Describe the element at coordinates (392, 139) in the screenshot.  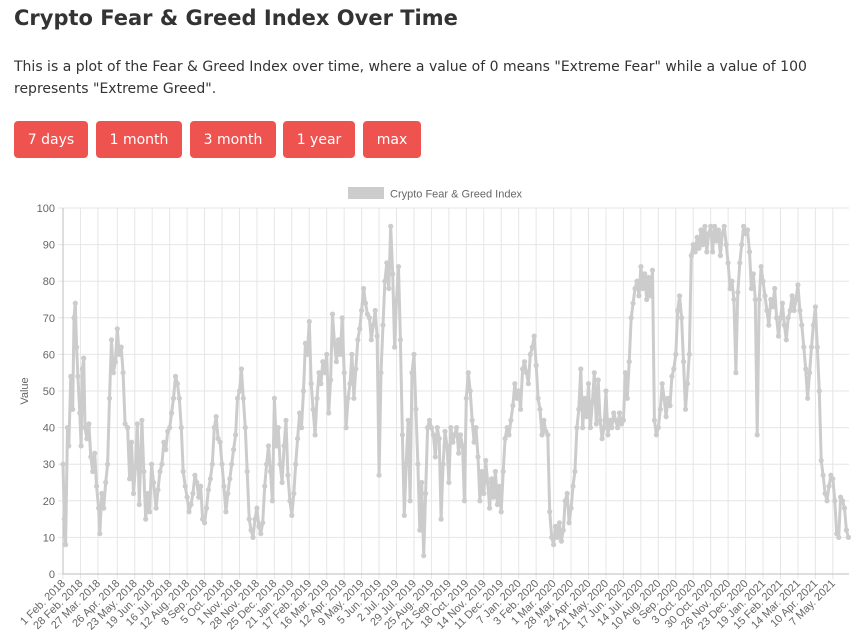
I see `range-max-button: max` at that location.